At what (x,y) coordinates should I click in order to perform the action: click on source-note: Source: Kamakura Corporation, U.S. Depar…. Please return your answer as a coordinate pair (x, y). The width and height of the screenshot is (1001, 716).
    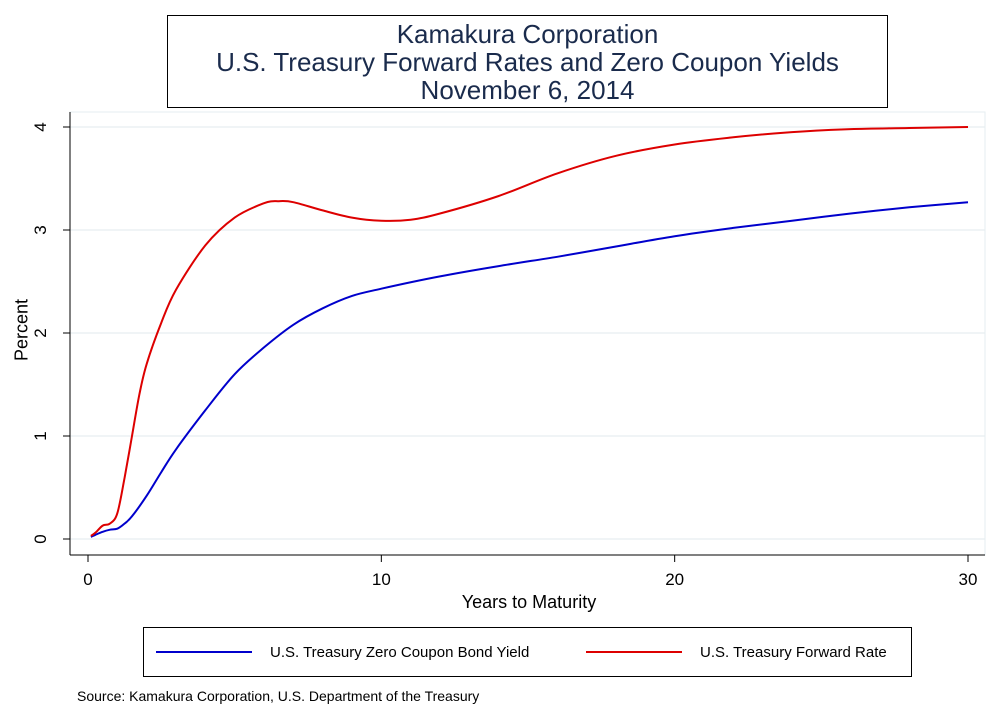
    Looking at the image, I should click on (278, 696).